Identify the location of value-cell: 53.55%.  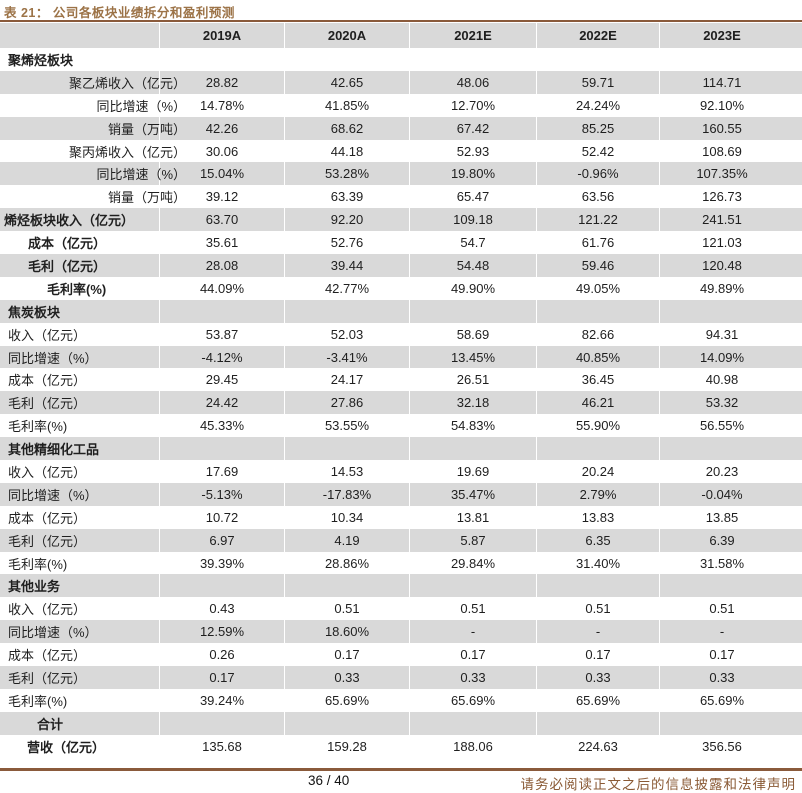
(347, 426).